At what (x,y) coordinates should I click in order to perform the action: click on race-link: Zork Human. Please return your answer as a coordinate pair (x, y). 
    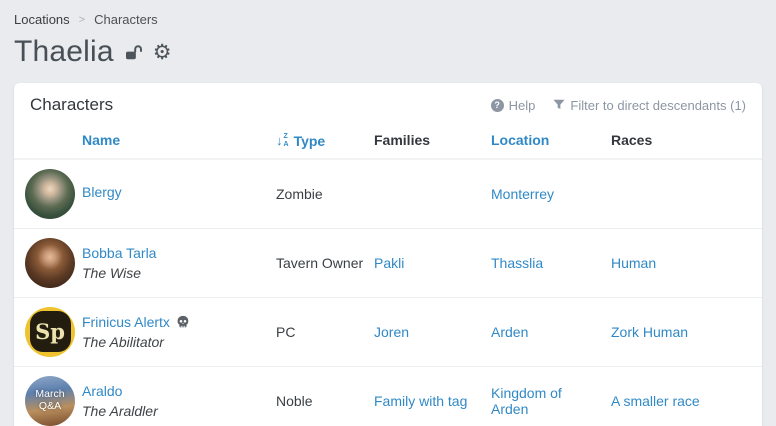
    Looking at the image, I should click on (650, 331).